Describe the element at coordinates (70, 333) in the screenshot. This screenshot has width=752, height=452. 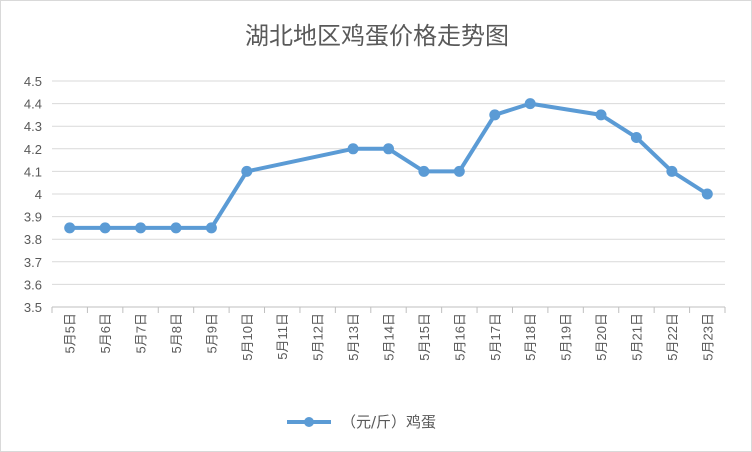
I see `x-tick-label: 5月5日` at that location.